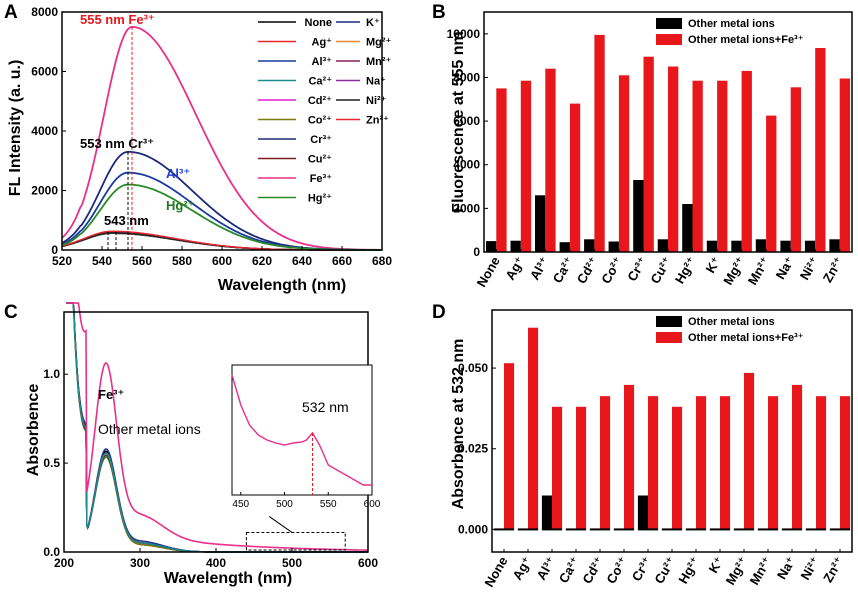 The image size is (858, 604). I want to click on panel-a-ytick-label: 8000, so click(44, 12).